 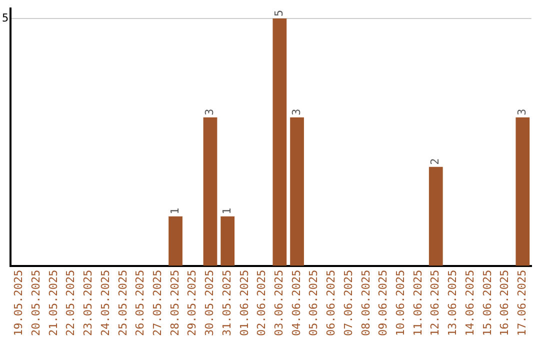 I want to click on x-tick-label: 07.06.2025, so click(x=348, y=303).